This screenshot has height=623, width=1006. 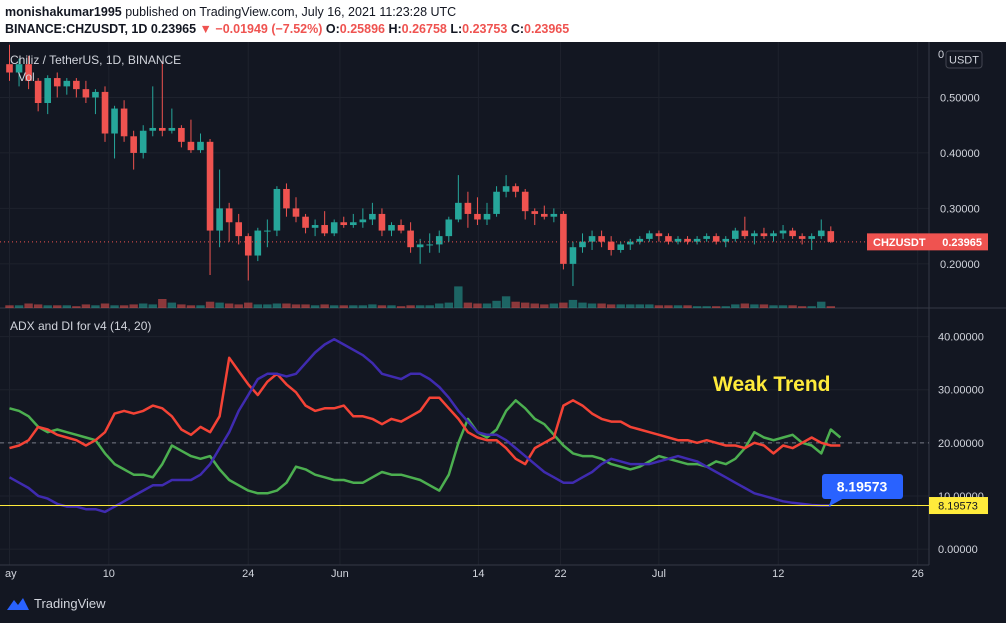 What do you see at coordinates (26, 77) in the screenshot?
I see `volume-legend: Vol` at bounding box center [26, 77].